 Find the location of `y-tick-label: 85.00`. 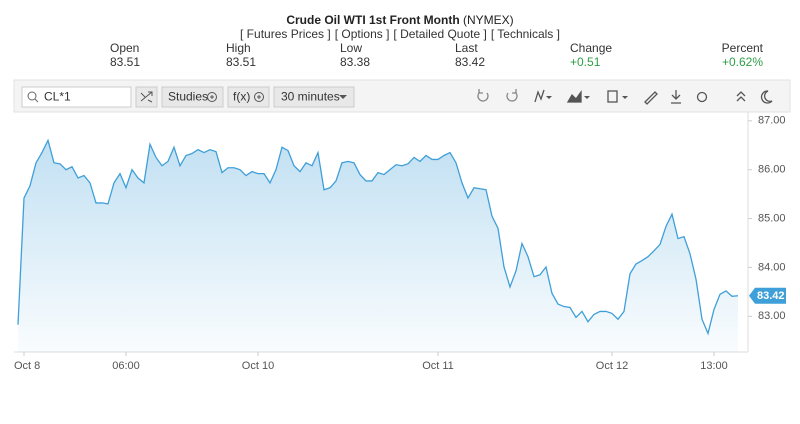

y-tick-label: 85.00 is located at coordinates (772, 218).